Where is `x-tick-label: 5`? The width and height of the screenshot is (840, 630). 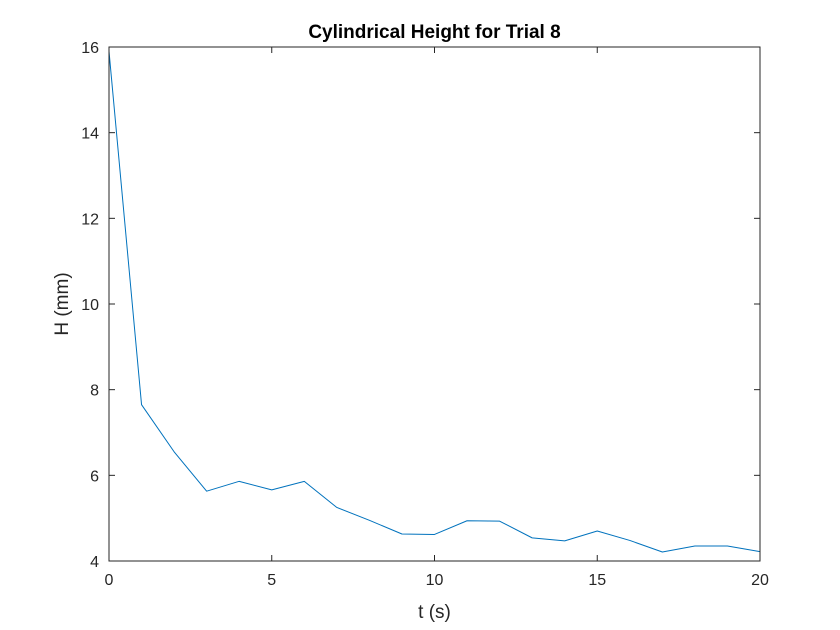 x-tick-label: 5 is located at coordinates (271, 580).